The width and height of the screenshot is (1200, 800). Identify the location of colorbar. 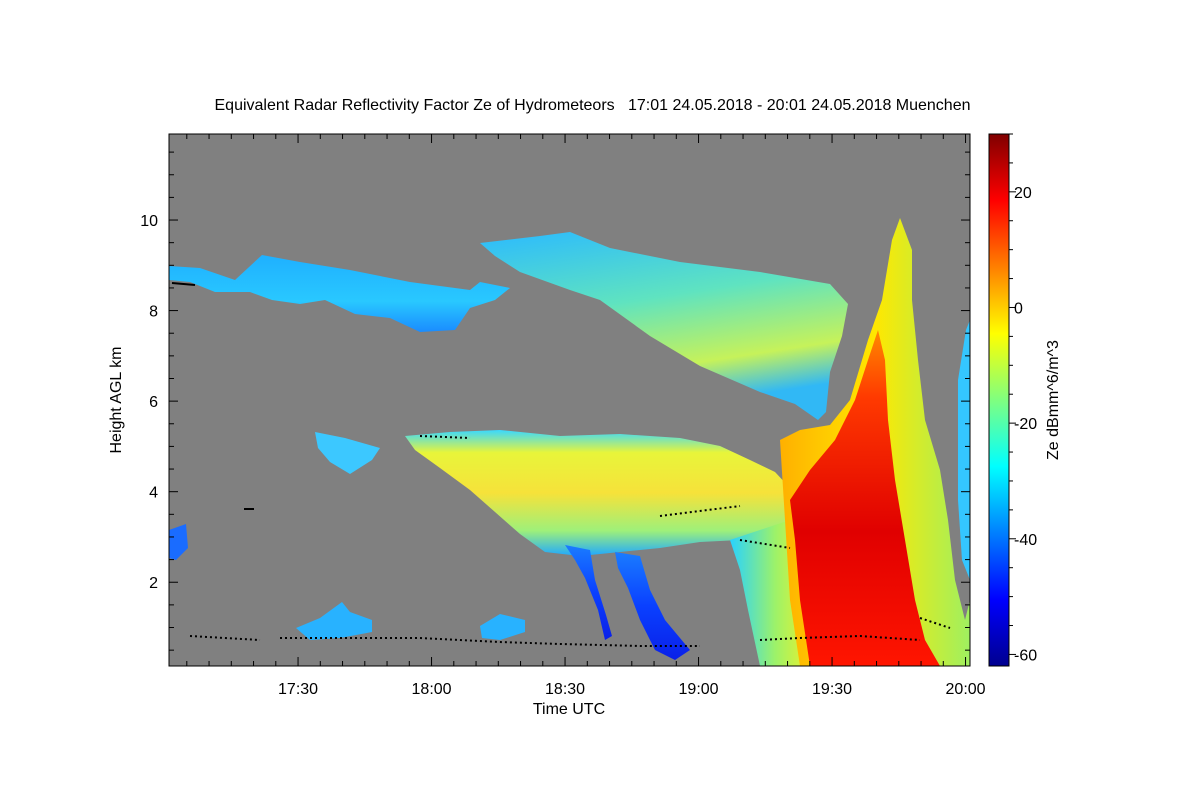
(999, 400).